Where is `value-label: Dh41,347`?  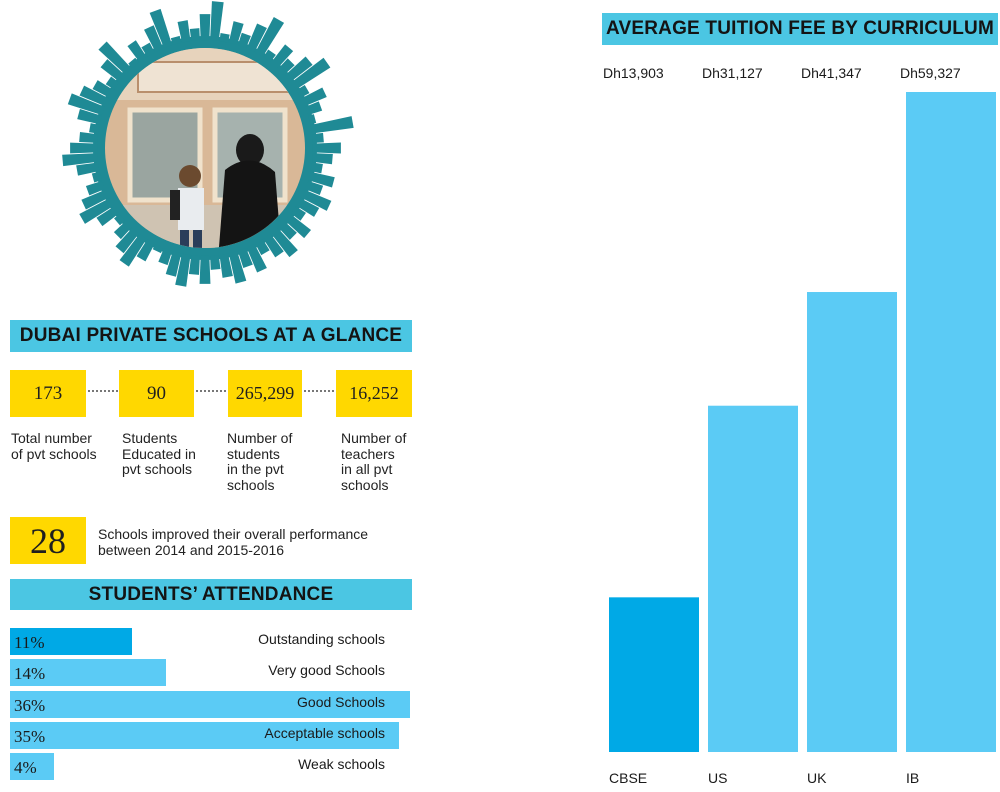
value-label: Dh41,347 is located at coordinates (831, 73).